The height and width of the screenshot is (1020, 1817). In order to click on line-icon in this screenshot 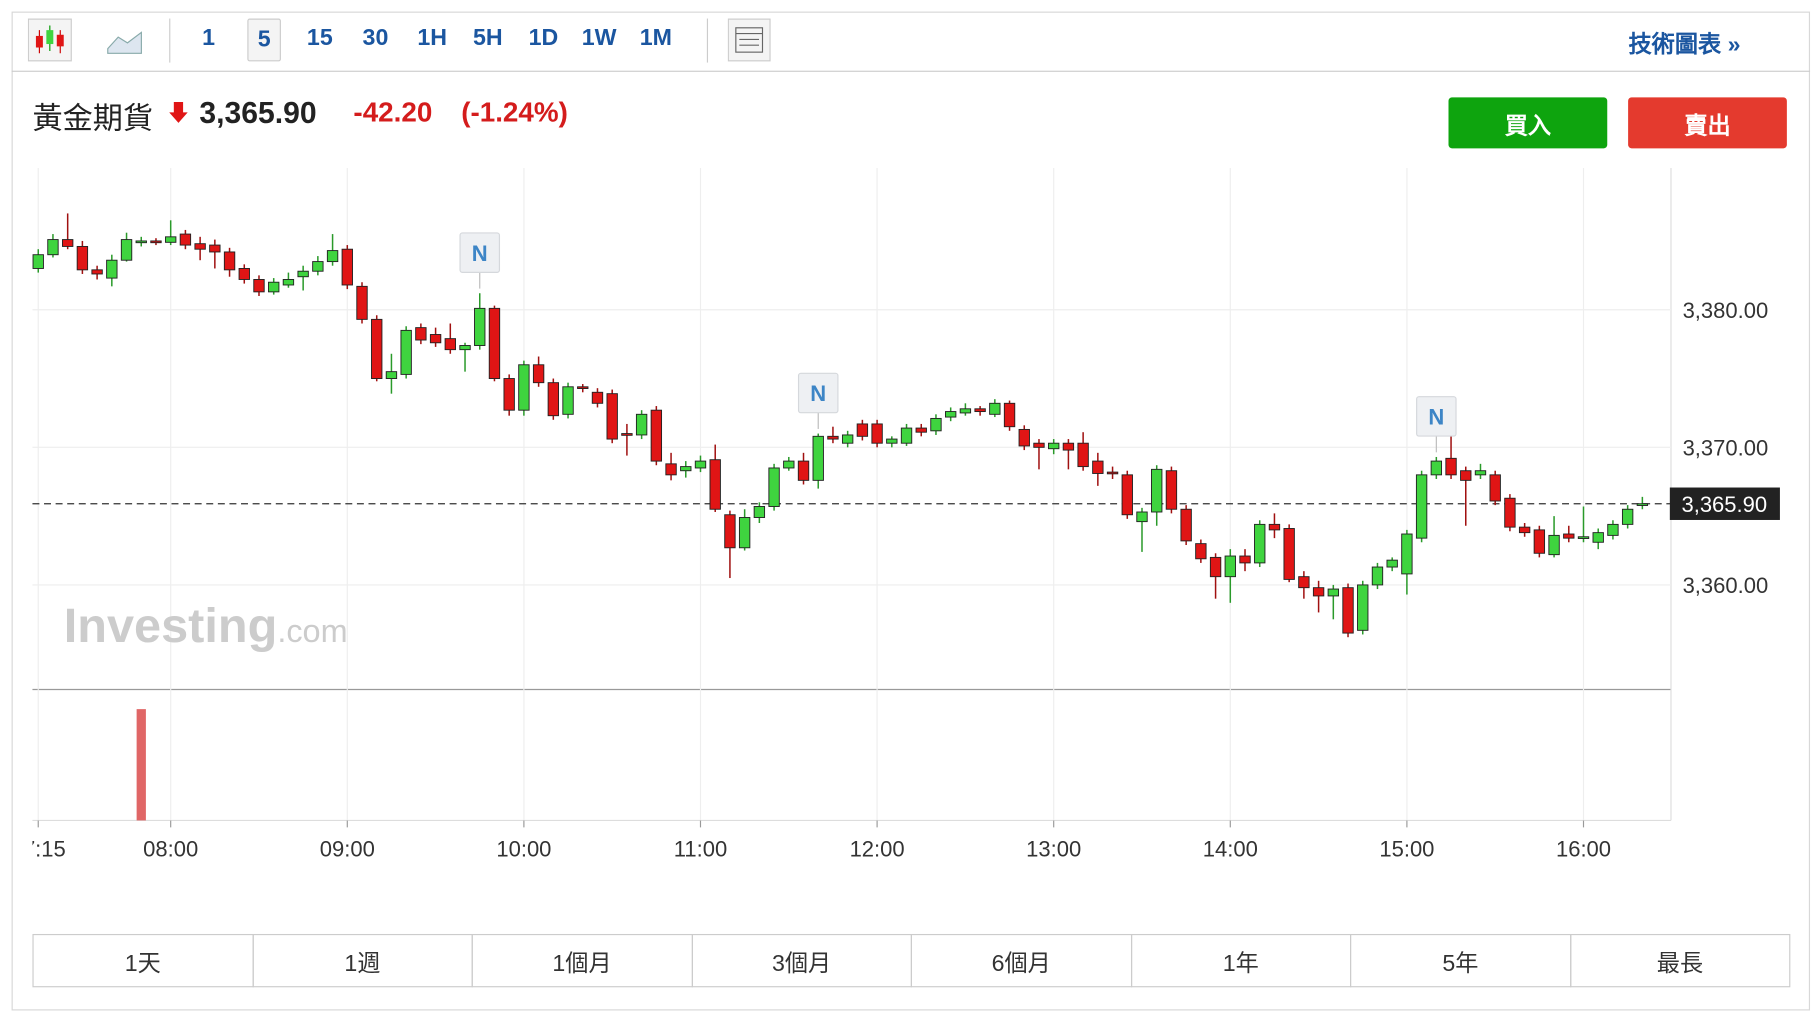, I will do `click(125, 40)`.